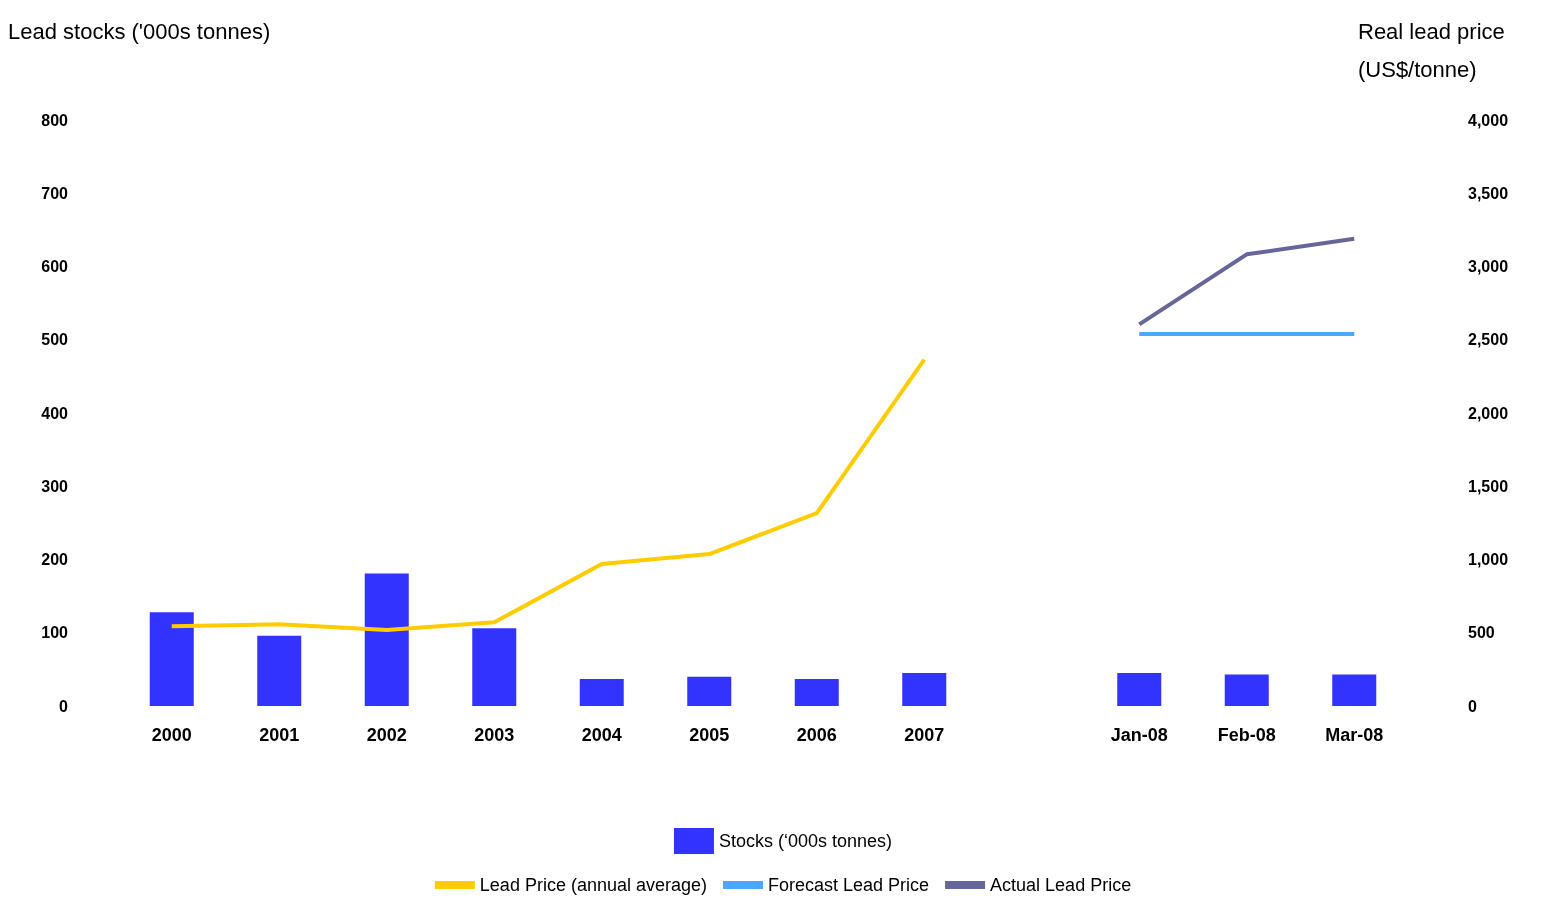 The image size is (1568, 911). What do you see at coordinates (1488, 413) in the screenshot?
I see `y2-tick-label: 2,000` at bounding box center [1488, 413].